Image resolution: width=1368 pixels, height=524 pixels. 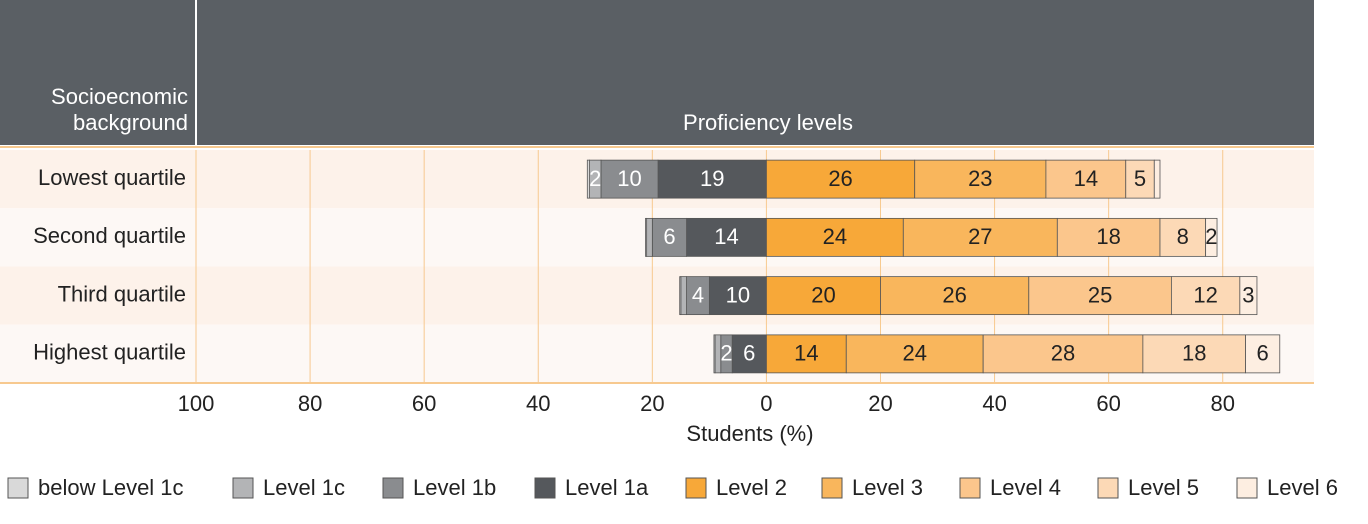 I want to click on row-header: Socioecnomic, so click(x=119, y=96).